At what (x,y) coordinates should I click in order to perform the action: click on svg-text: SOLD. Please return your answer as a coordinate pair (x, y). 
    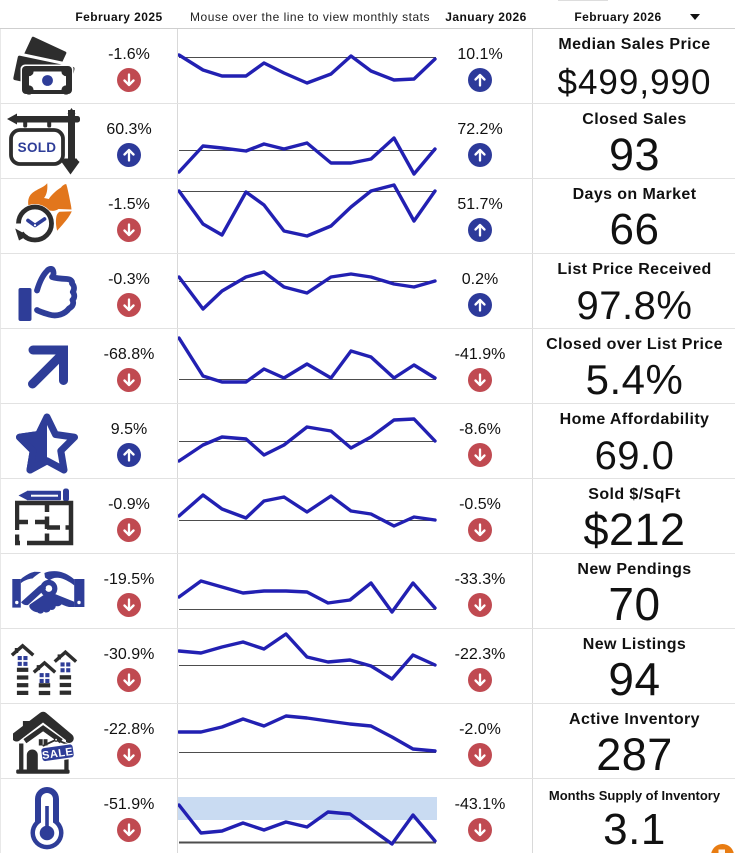
    Looking at the image, I should click on (37, 147).